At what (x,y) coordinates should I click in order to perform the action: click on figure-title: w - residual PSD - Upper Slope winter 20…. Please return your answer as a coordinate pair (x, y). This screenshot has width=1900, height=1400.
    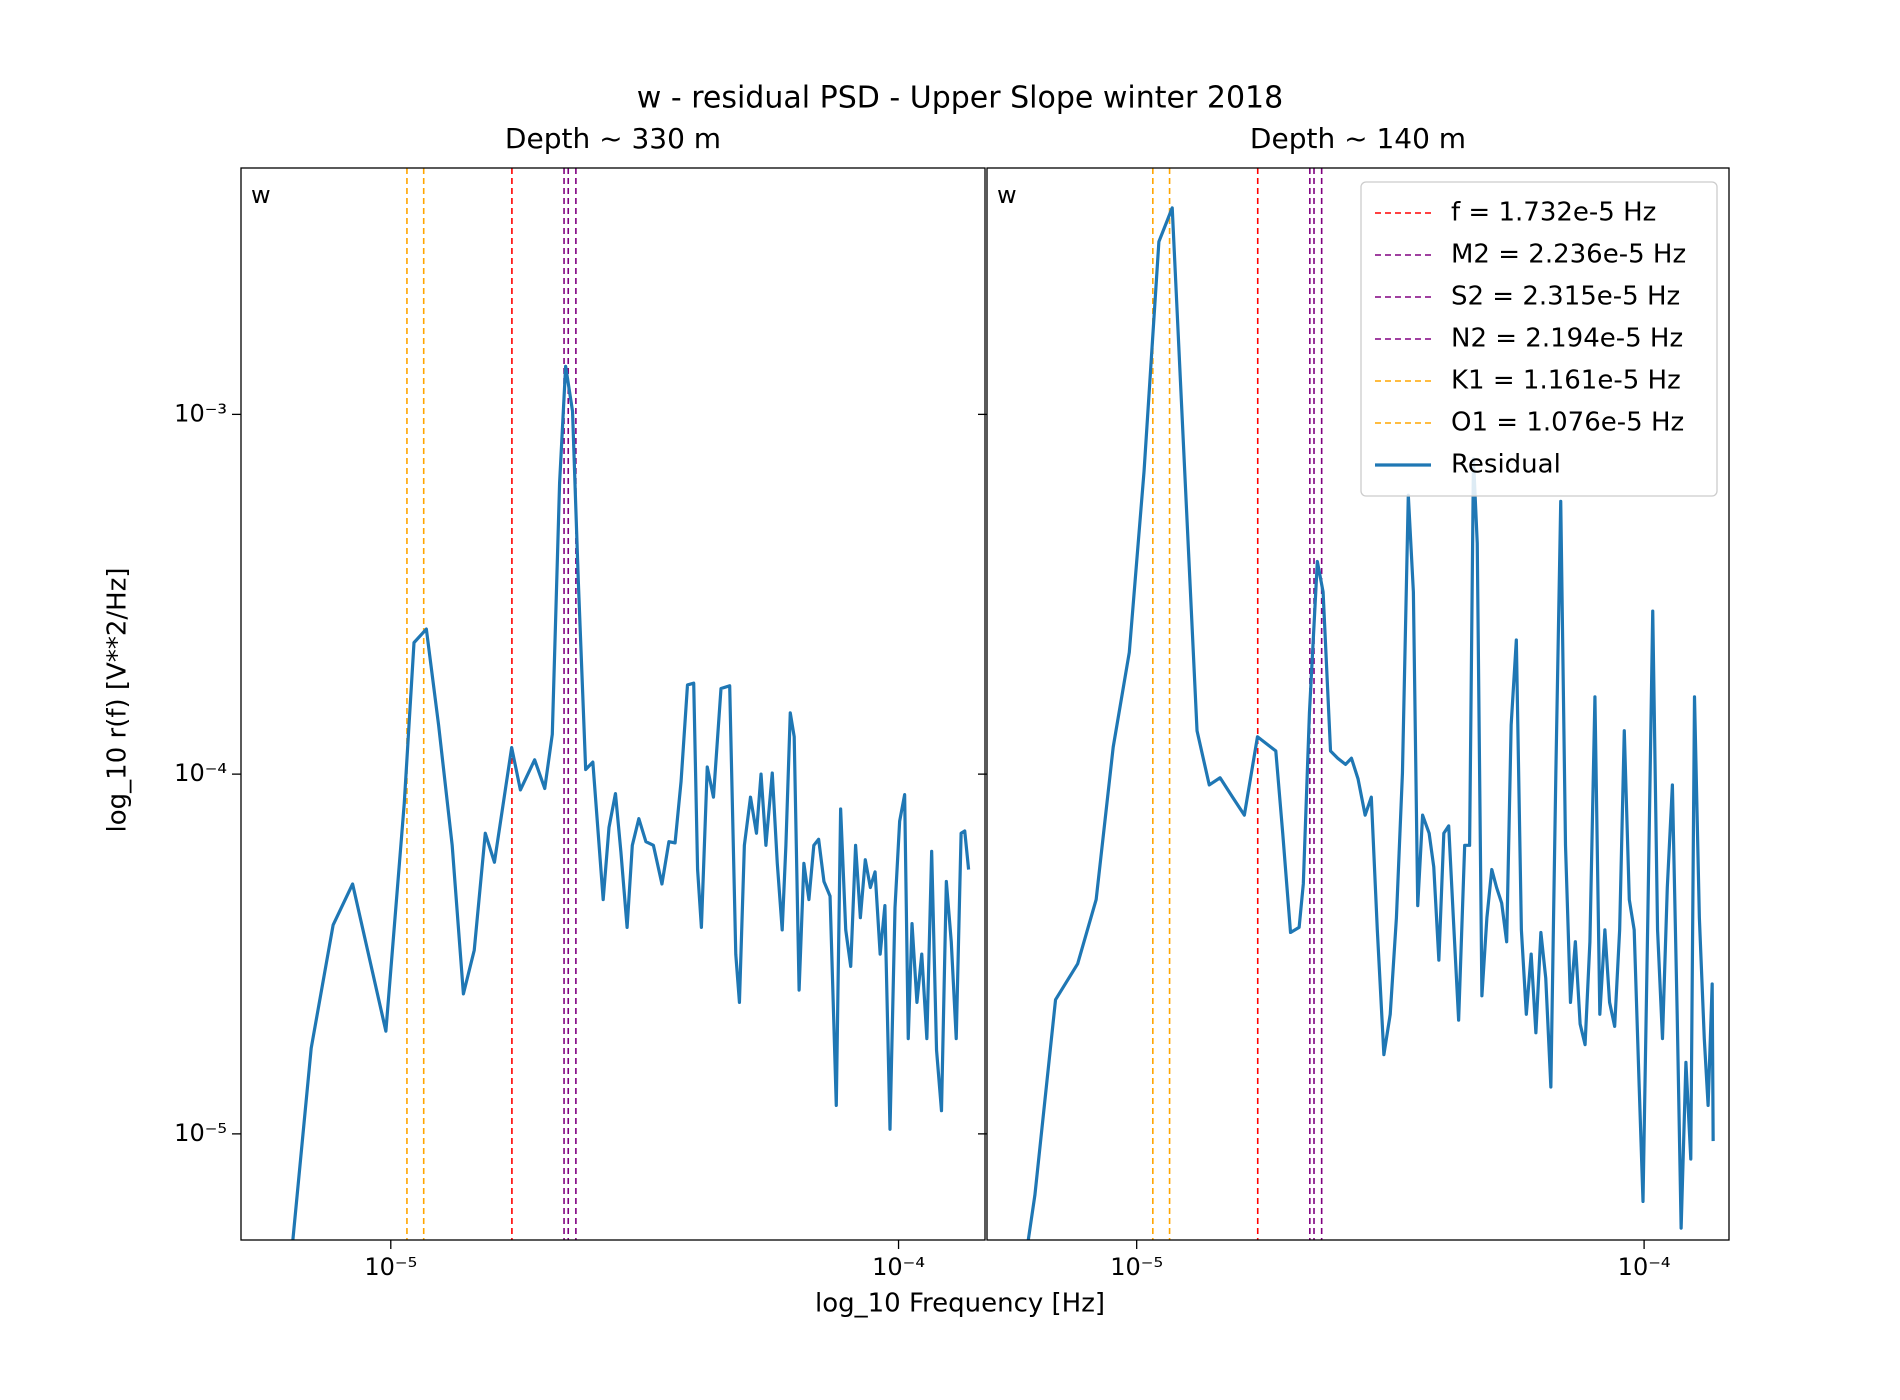
    Looking at the image, I should click on (960, 98).